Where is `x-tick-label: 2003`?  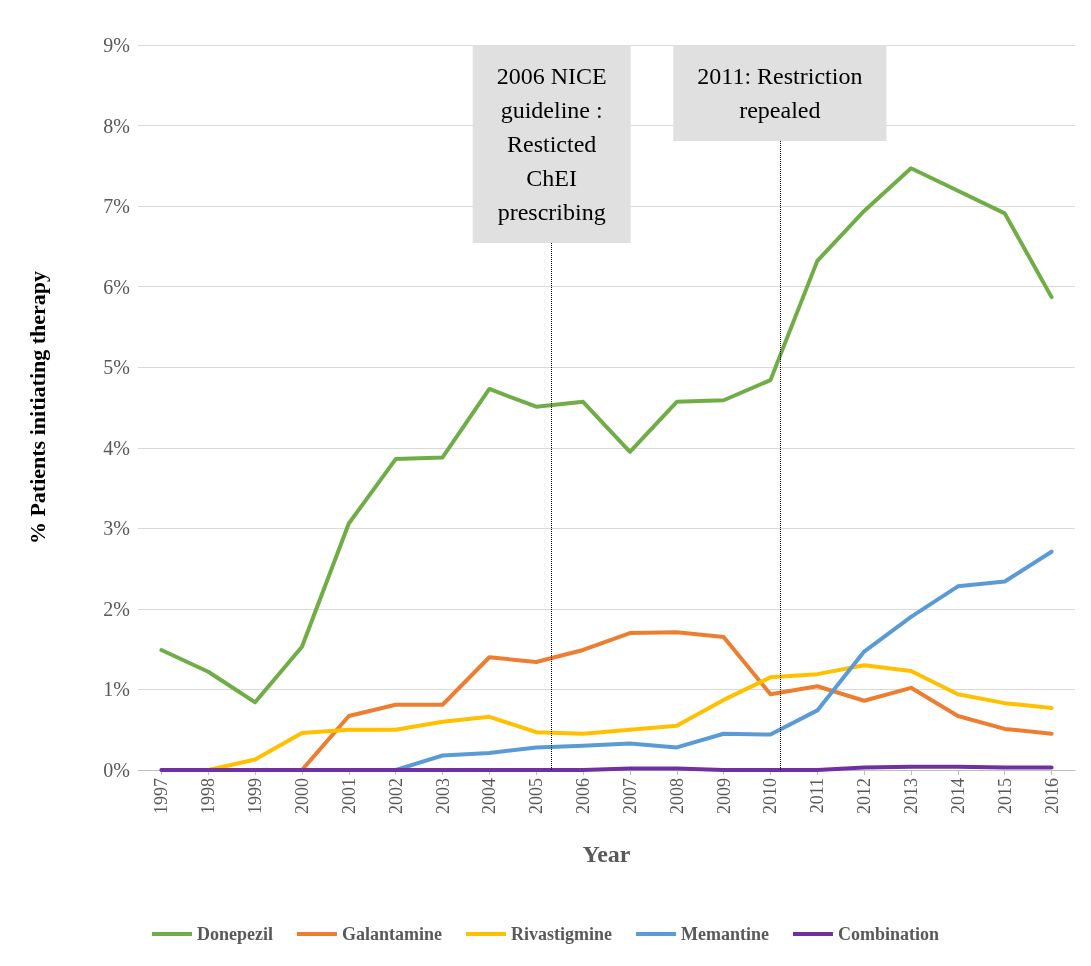 x-tick-label: 2003 is located at coordinates (442, 796).